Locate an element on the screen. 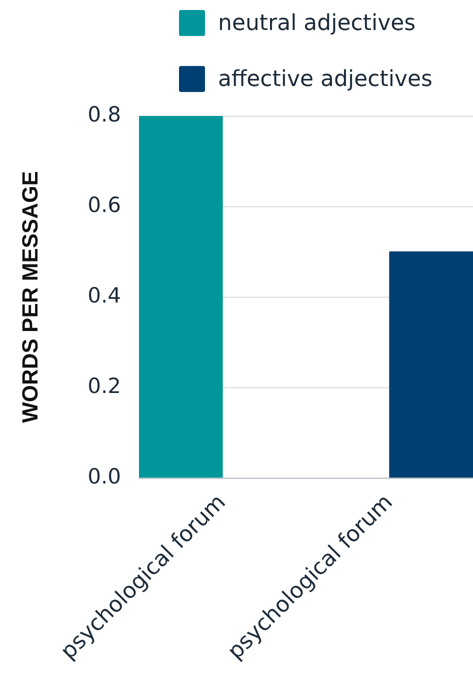 The height and width of the screenshot is (675, 473). legend-label: neutral adjectives is located at coordinates (317, 23).